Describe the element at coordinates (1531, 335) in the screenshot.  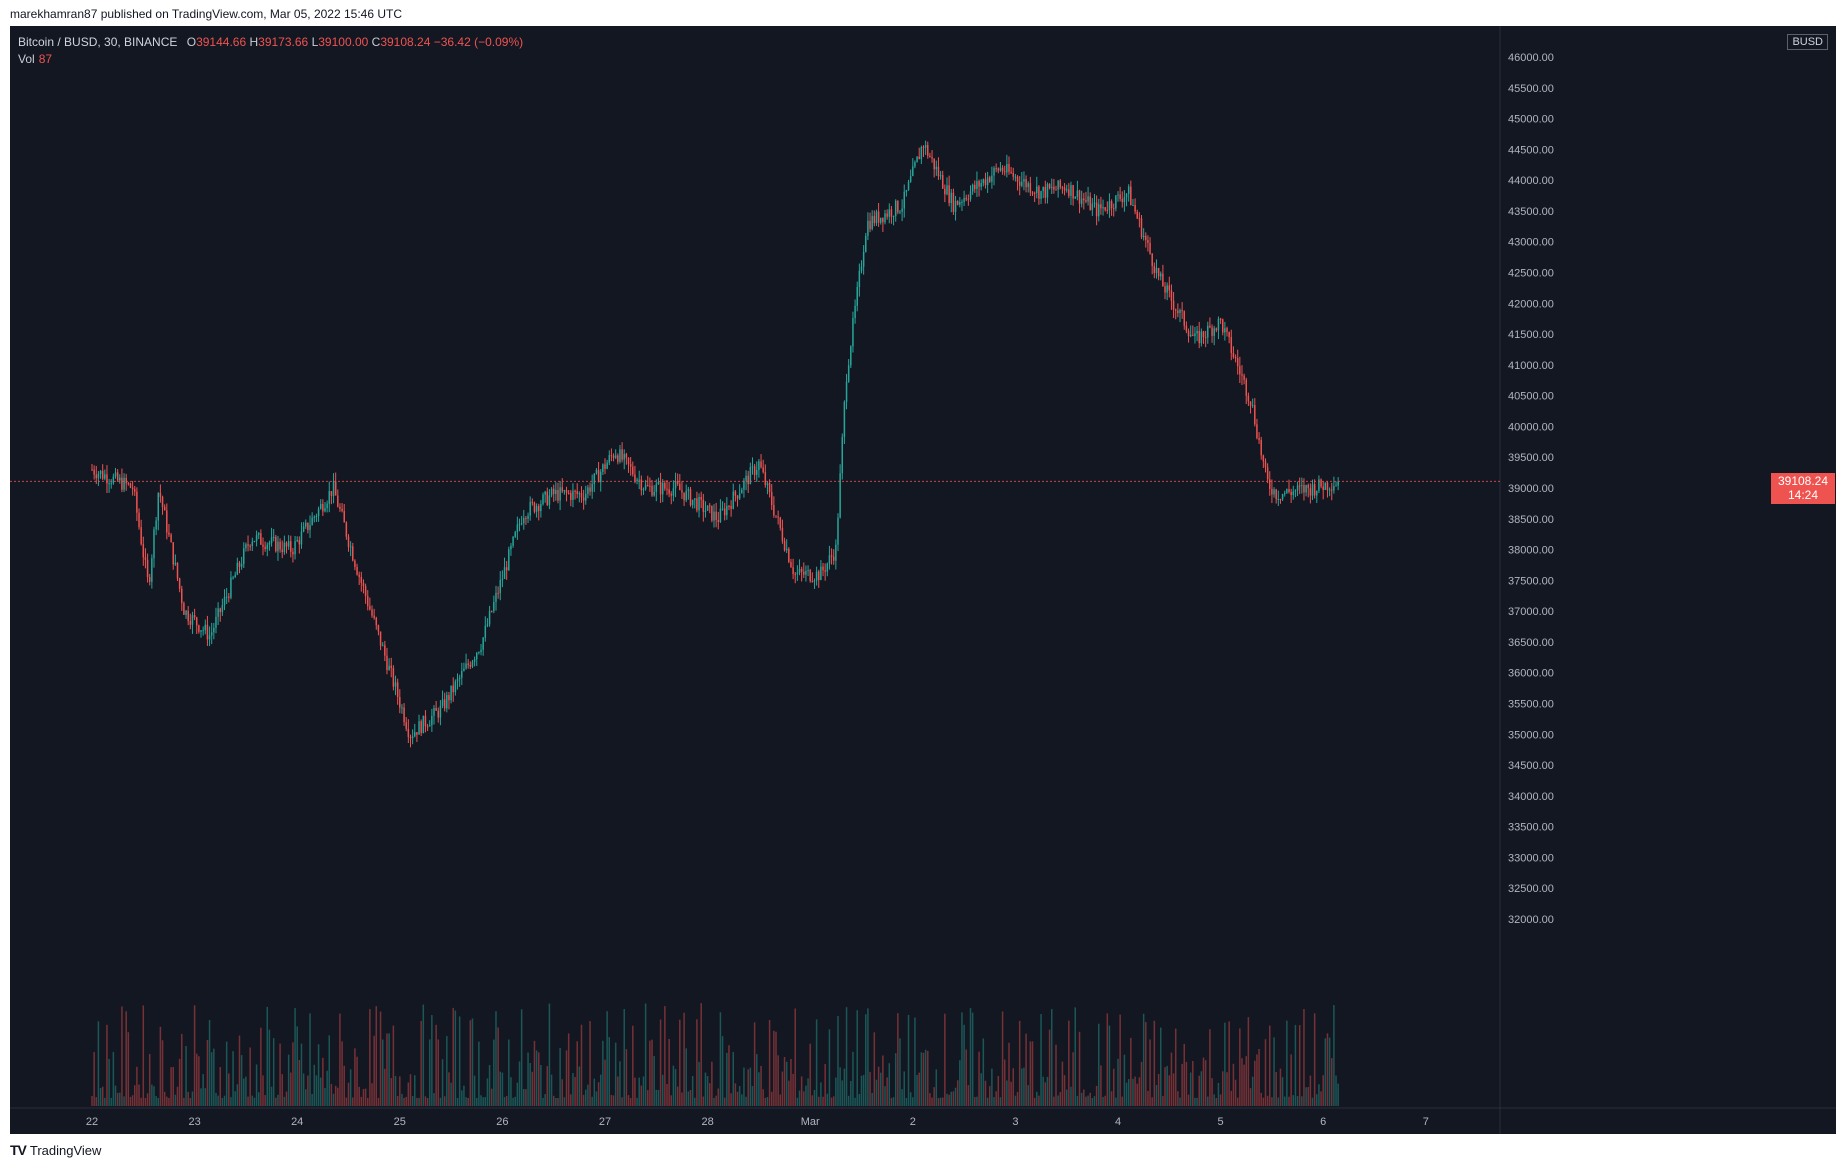
I see `y-tick-label: 41500.00` at that location.